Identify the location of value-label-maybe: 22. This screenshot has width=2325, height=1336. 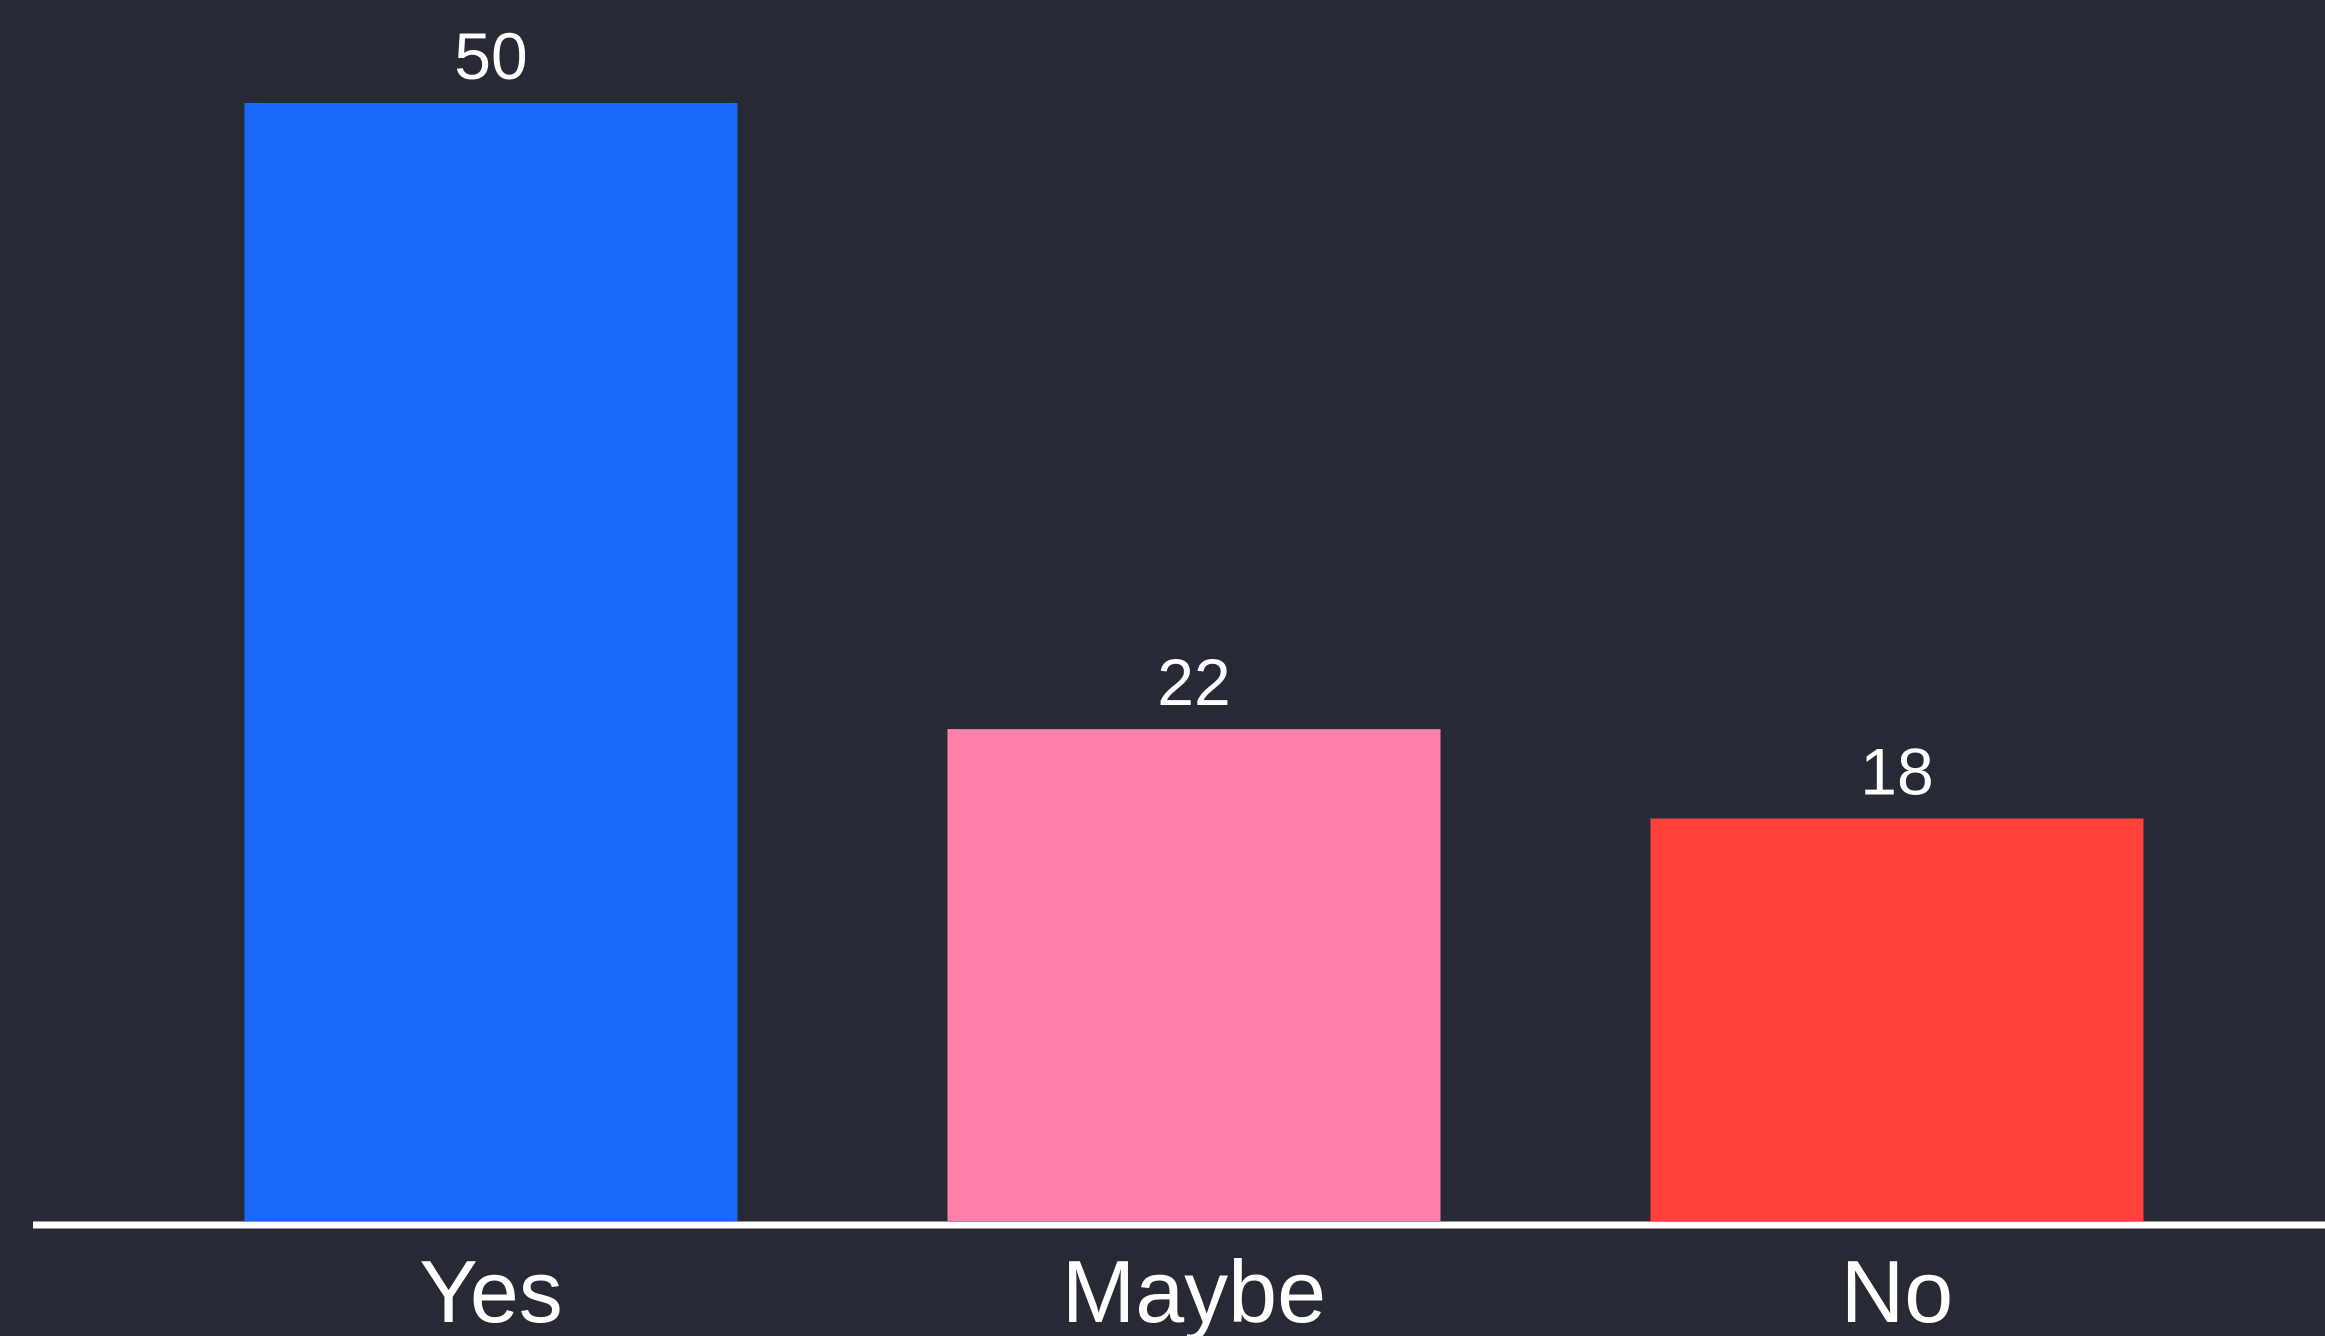
(1193, 682).